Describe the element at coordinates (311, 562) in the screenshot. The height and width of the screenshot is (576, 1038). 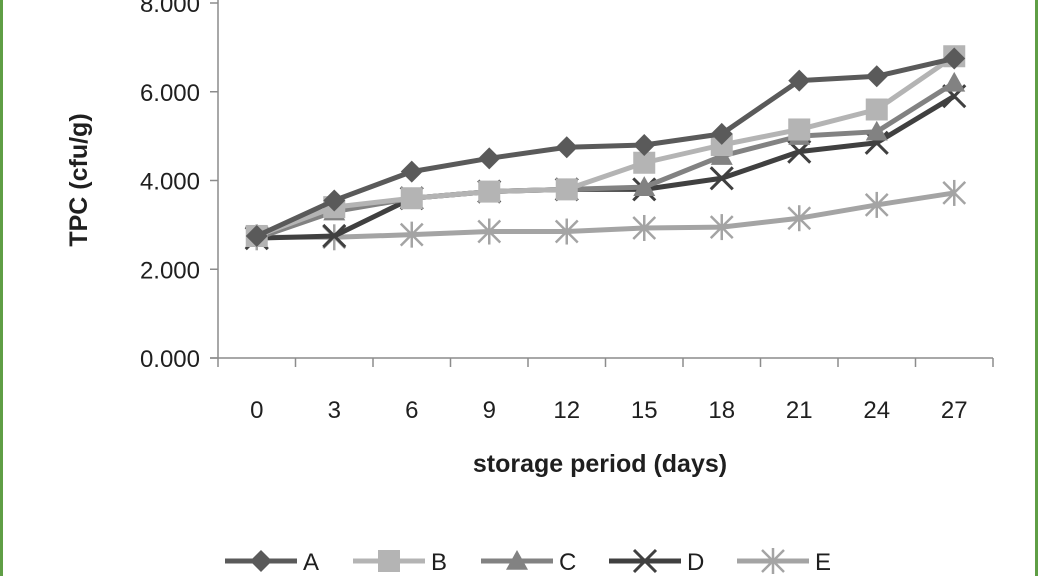
I see `legend-label: A` at that location.